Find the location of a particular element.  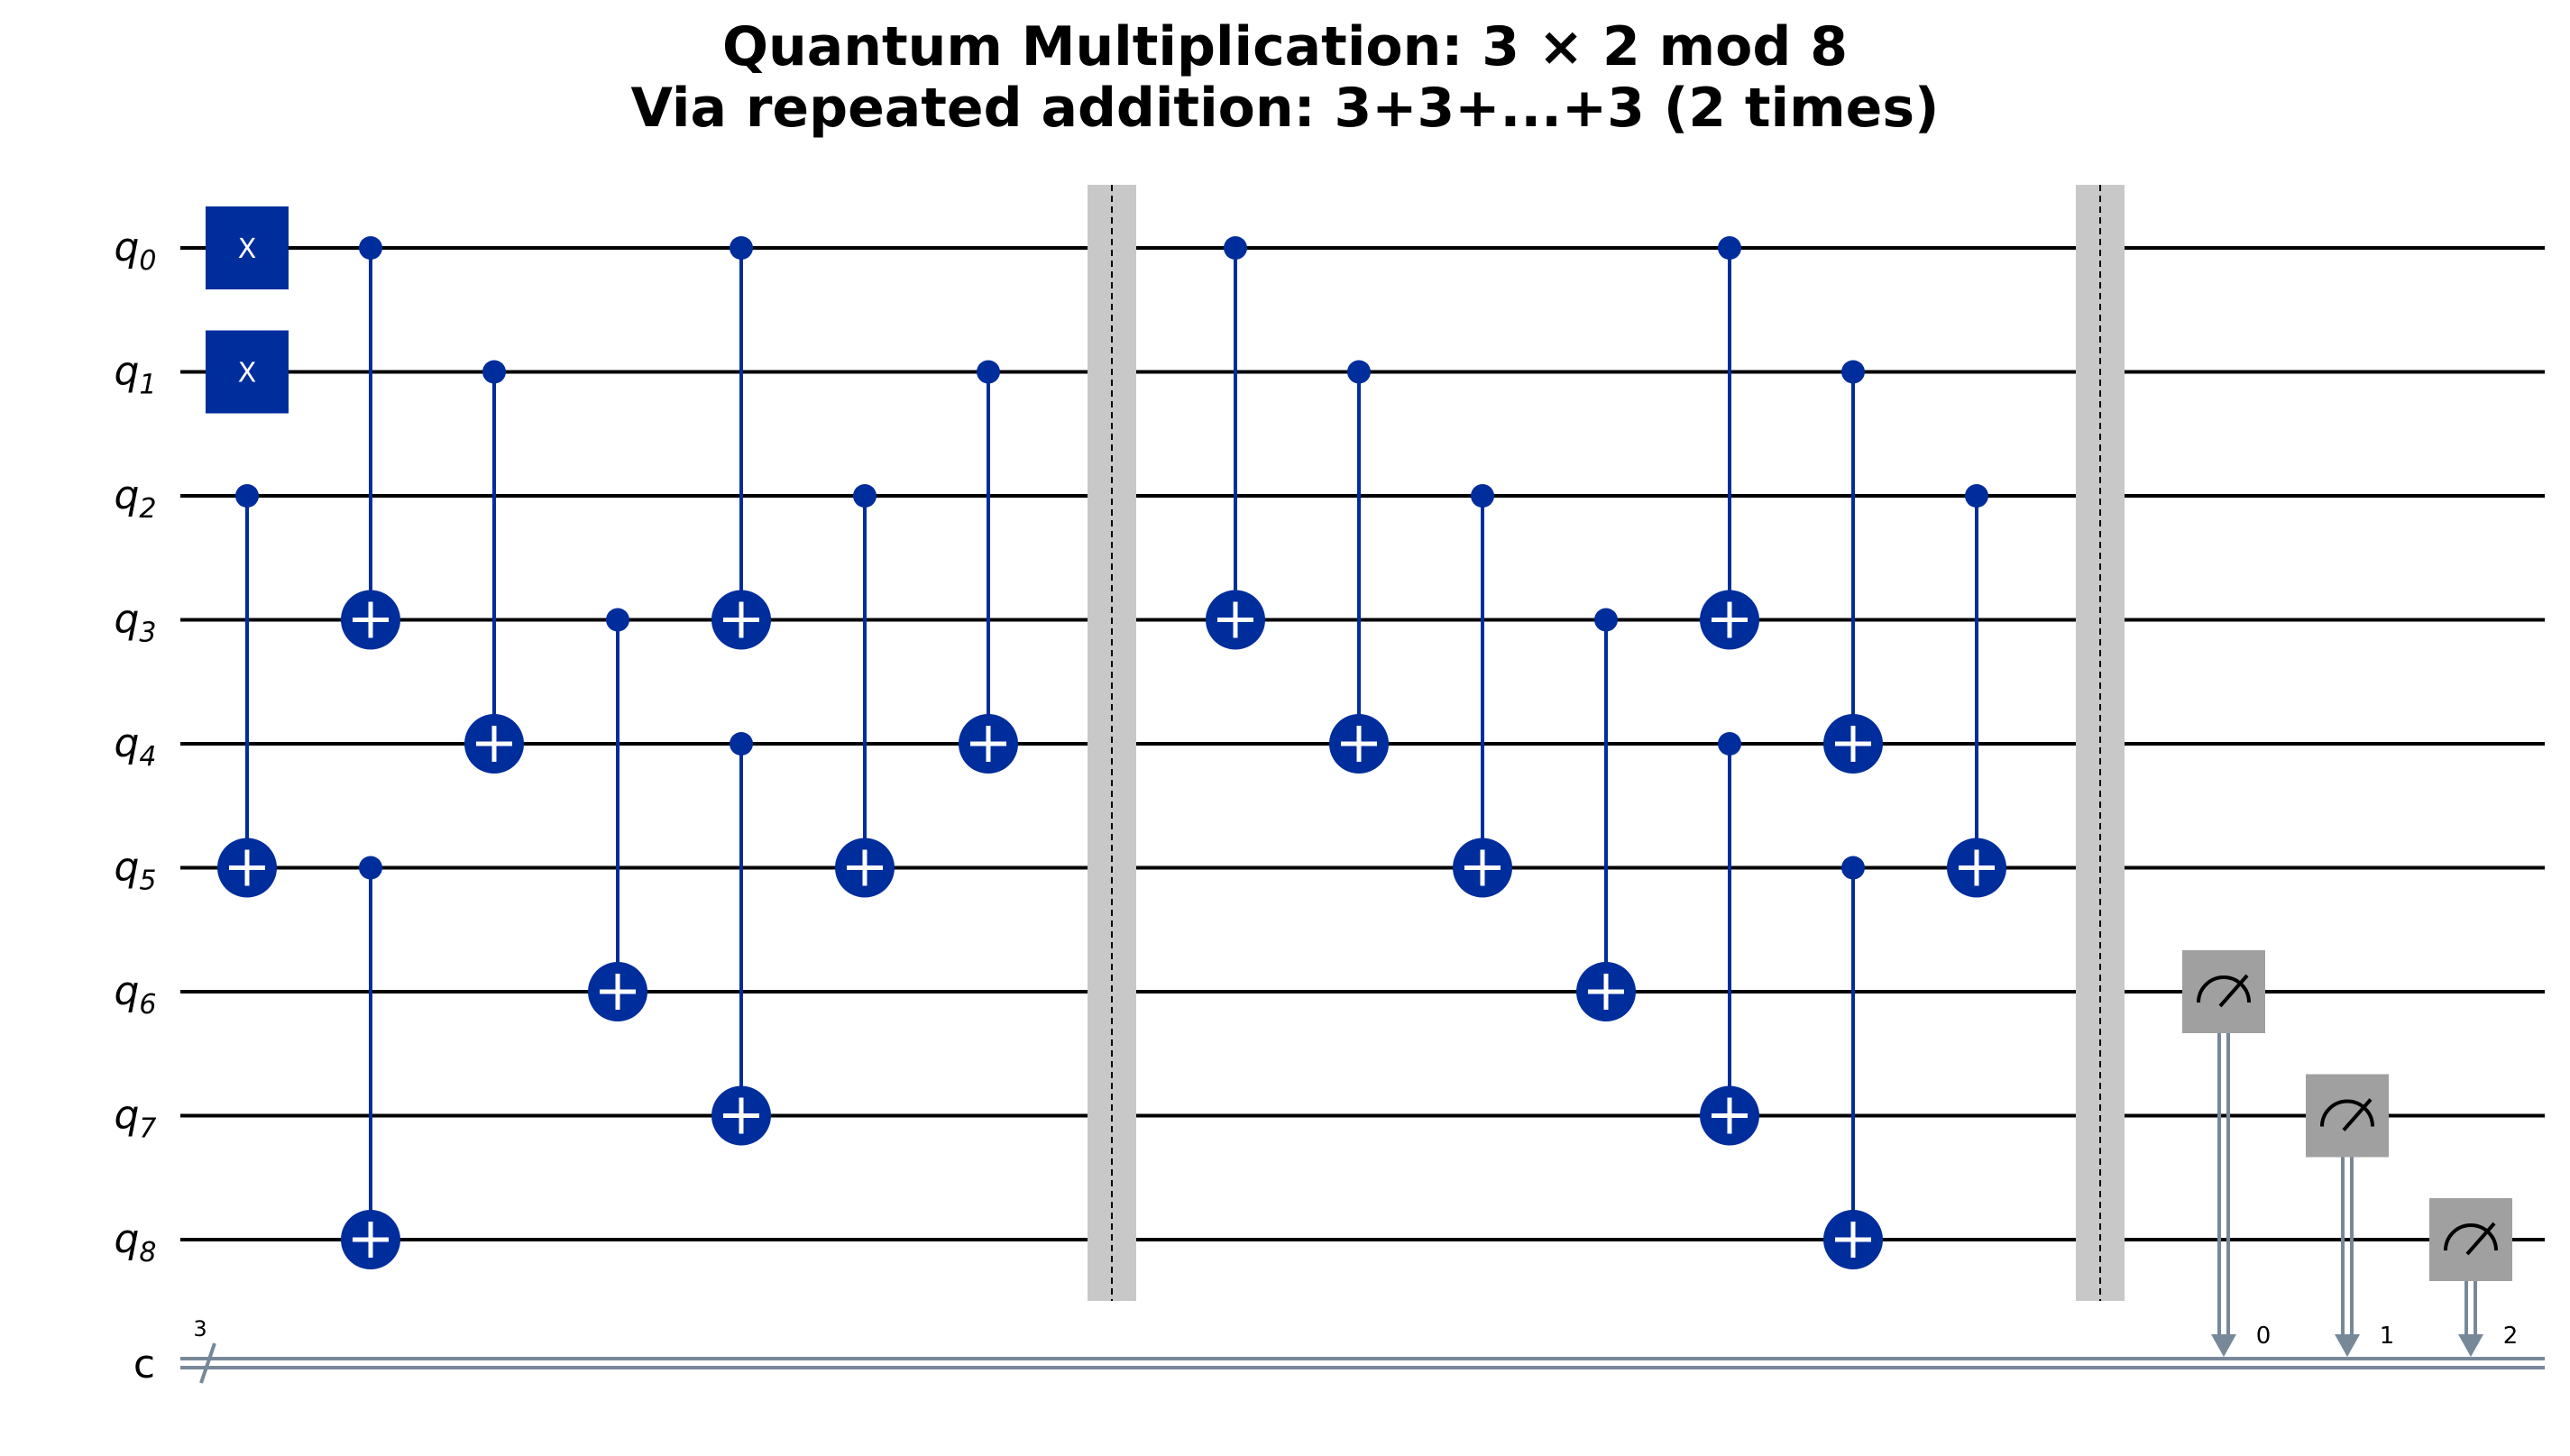

qubit-index-3: 3 is located at coordinates (147, 633).